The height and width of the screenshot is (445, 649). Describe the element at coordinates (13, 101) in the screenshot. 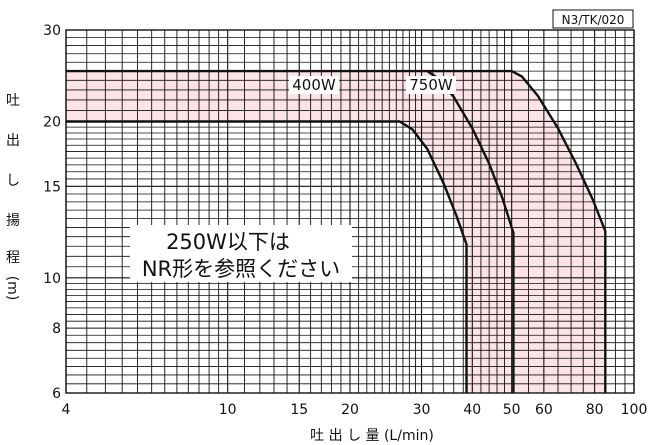

I see `y-axis-title-char: 吐` at that location.